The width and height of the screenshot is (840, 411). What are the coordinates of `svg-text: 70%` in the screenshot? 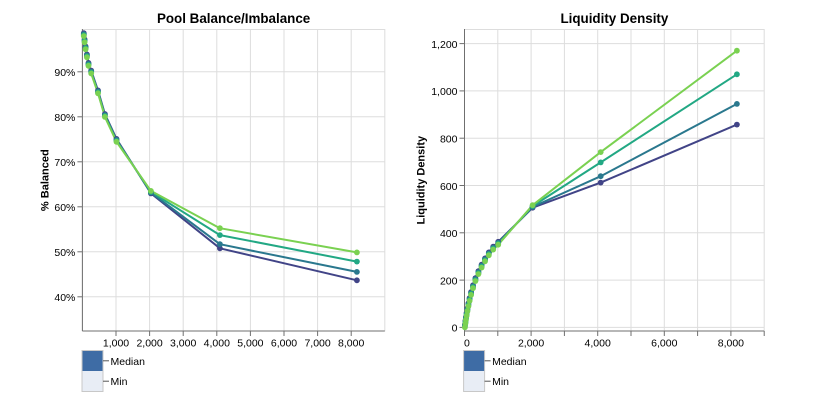 It's located at (64, 163).